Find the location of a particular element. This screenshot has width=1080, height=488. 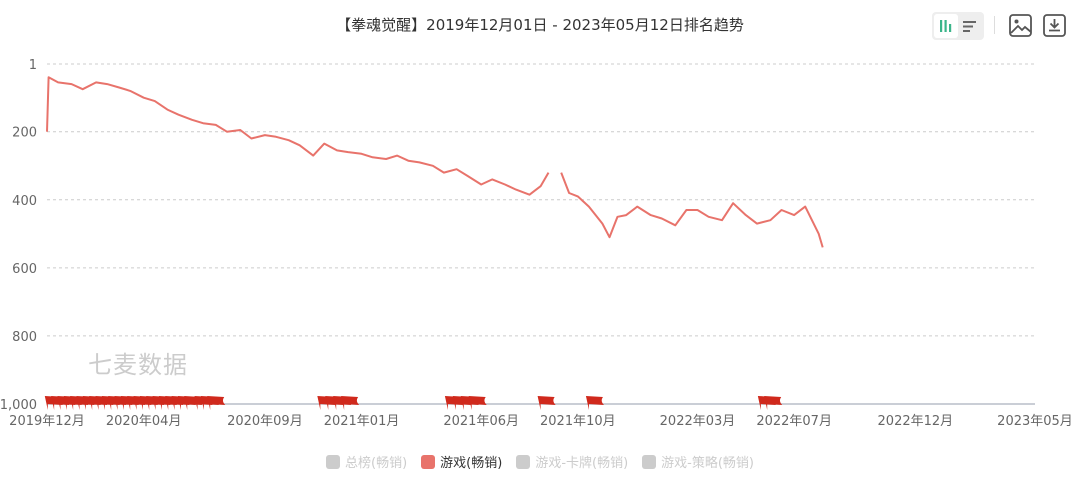

y-tick-label: 800 is located at coordinates (24, 337).